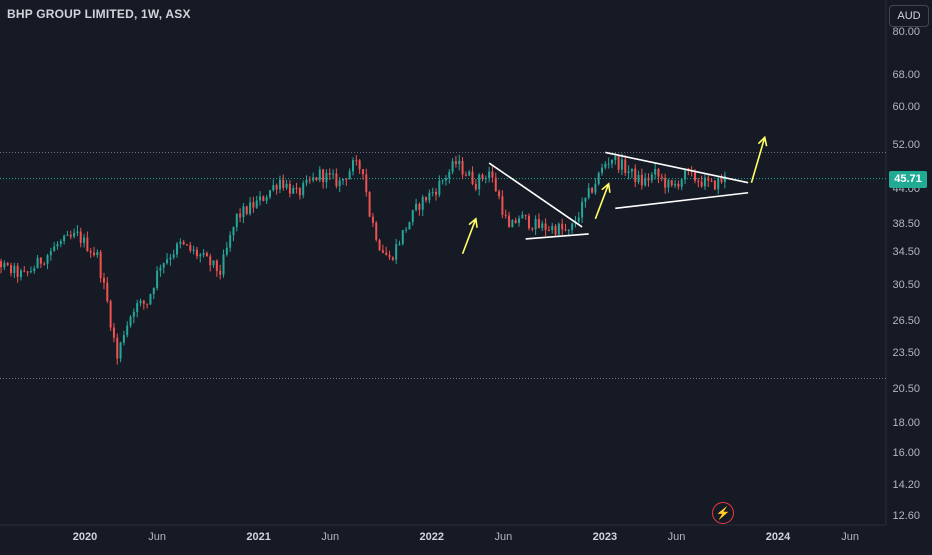  I want to click on currency-button: AUD, so click(909, 16).